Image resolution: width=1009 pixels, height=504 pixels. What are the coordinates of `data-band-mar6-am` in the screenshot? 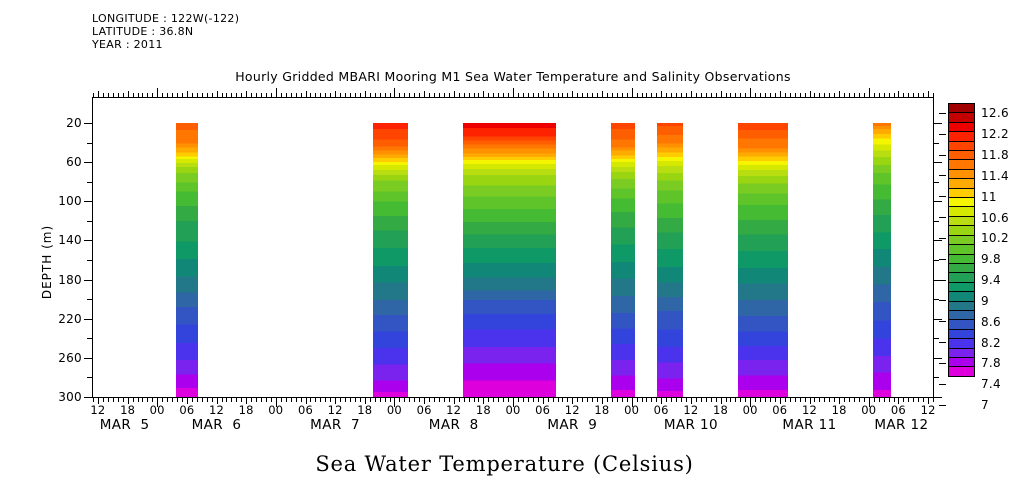 It's located at (187, 260).